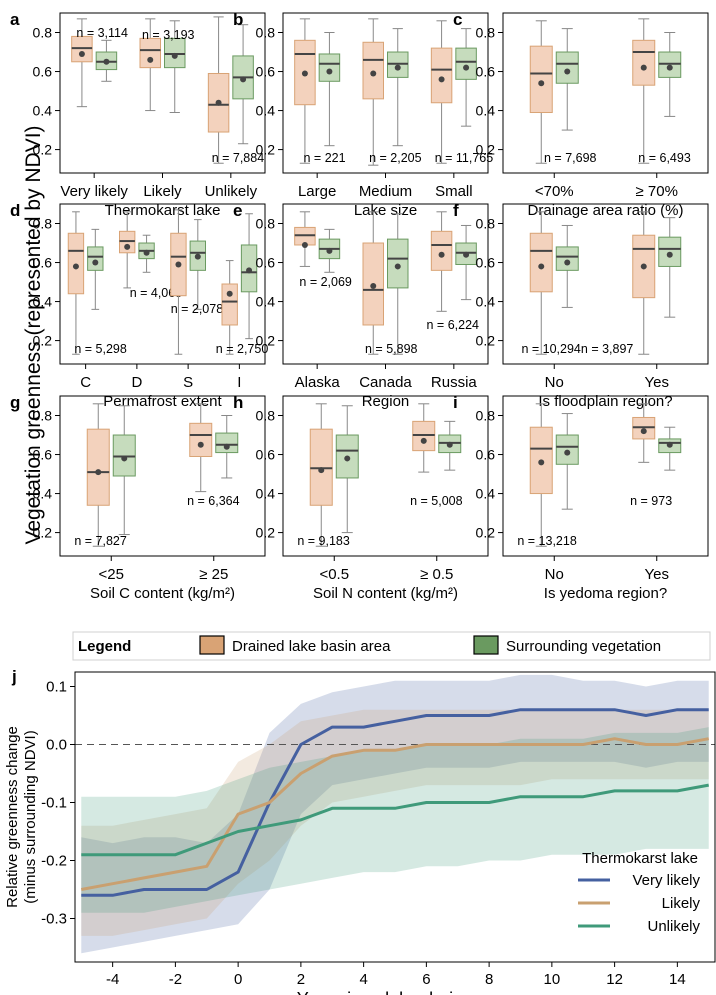  I want to click on x-tick-label: Very likely, so click(94, 191).